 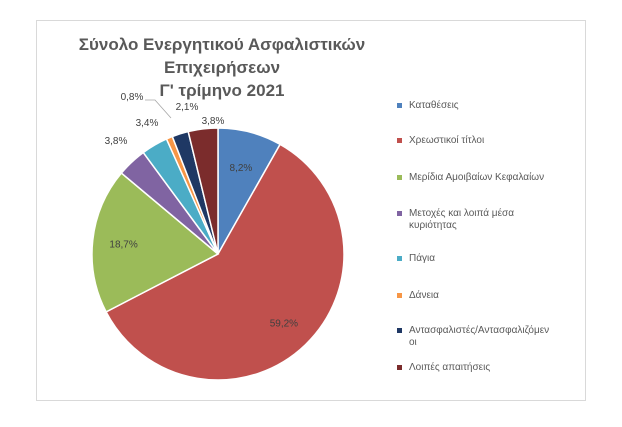 I want to click on data-label-5: 3,4%, so click(x=147, y=123).